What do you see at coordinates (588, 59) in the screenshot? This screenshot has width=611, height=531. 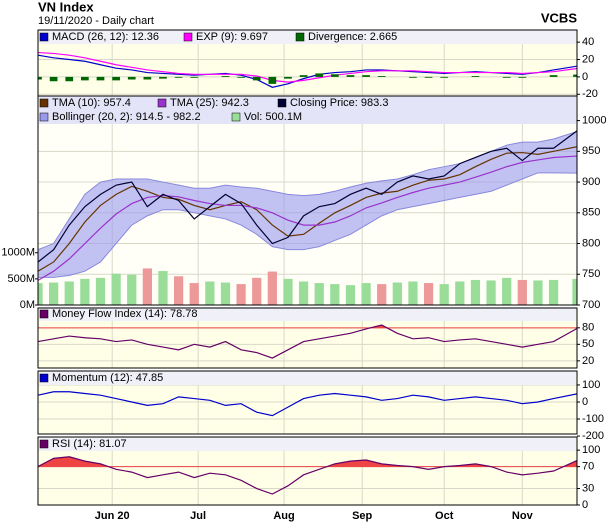 I see `y-tick-label: 20` at bounding box center [588, 59].